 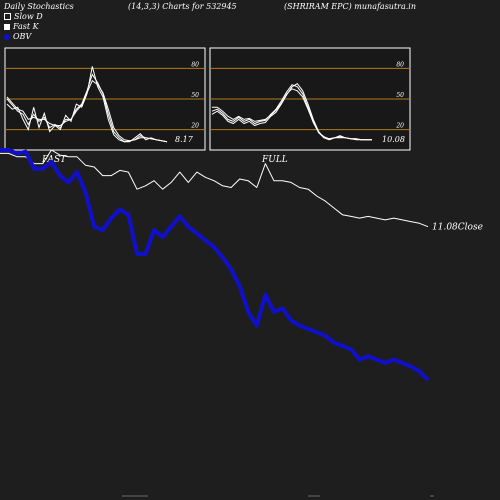 What do you see at coordinates (400, 64) in the screenshot?
I see `panel-full-ytick-label: 80` at bounding box center [400, 64].